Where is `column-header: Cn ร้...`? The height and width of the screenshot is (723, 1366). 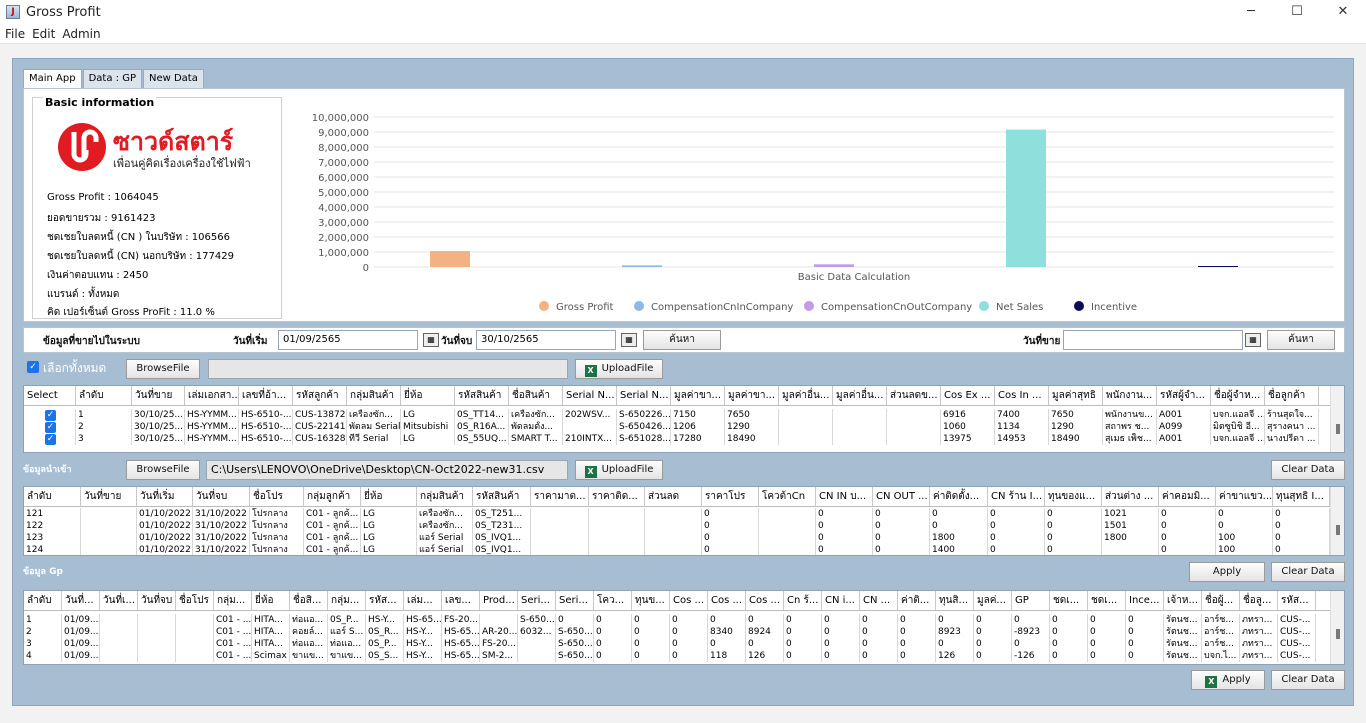 column-header: Cn ร้... is located at coordinates (803, 600).